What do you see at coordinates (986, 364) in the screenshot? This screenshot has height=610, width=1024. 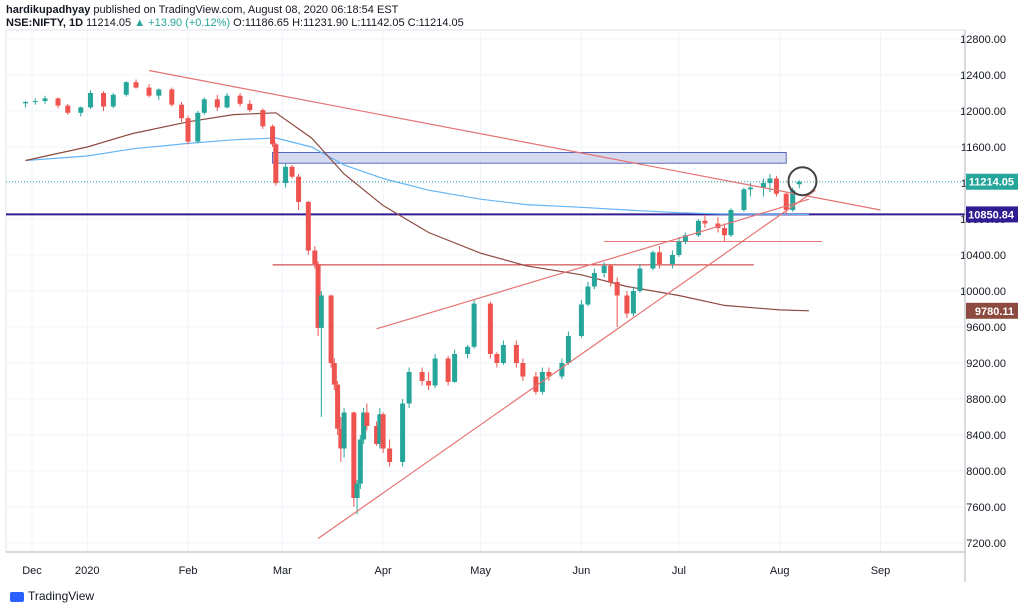 I see `y-tick-label: 9200.00` at bounding box center [986, 364].